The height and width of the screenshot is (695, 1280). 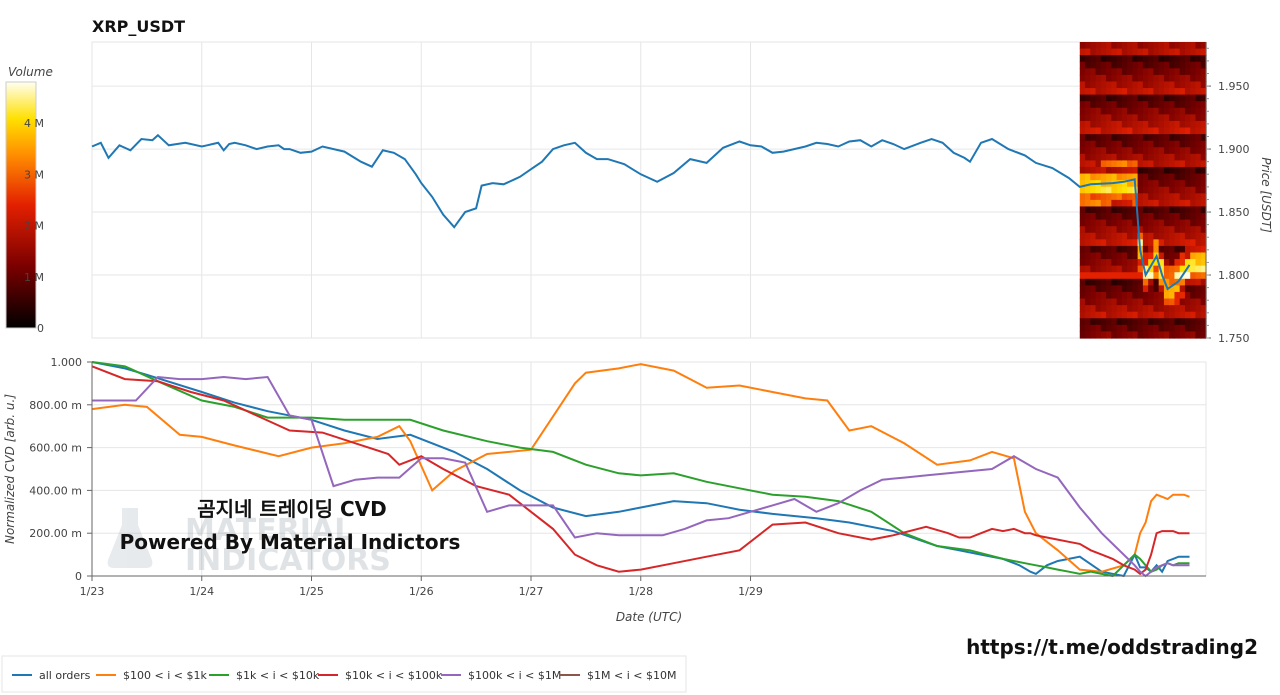 What do you see at coordinates (640, 591) in the screenshot?
I see `date-tick-label: 1/28` at bounding box center [640, 591].